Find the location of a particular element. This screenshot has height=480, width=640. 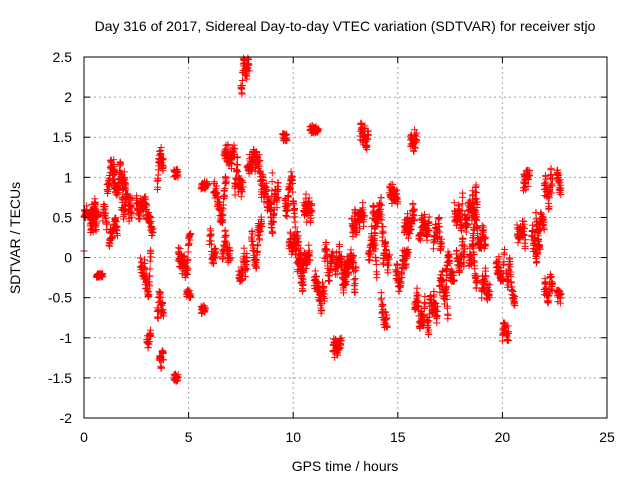

x-tick-label: 5 is located at coordinates (189, 437).